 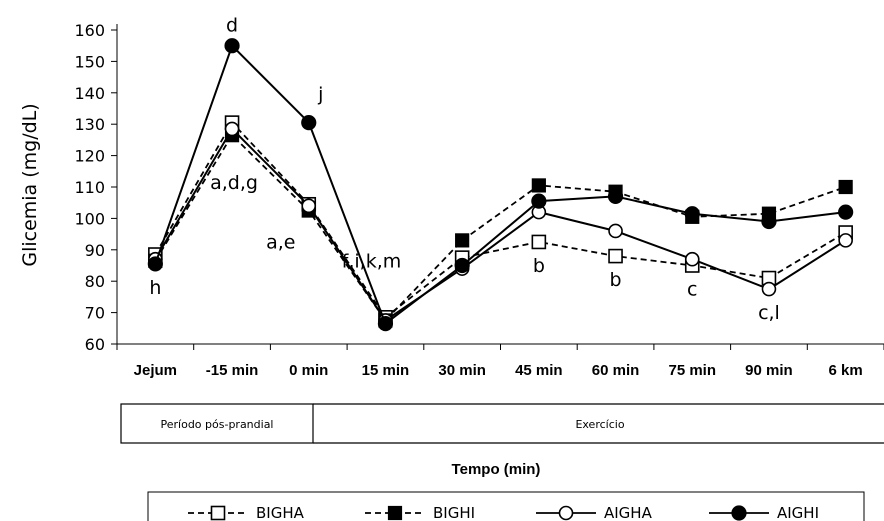 What do you see at coordinates (155, 370) in the screenshot?
I see `x-tick-label: Jejum` at bounding box center [155, 370].